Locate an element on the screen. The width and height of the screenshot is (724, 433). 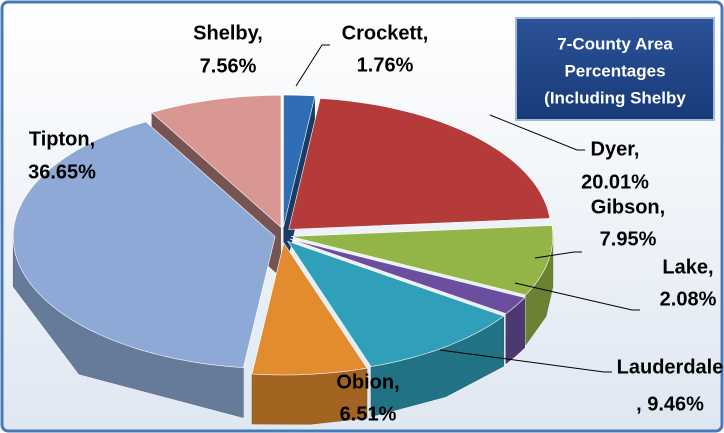
category-label: Crockett, is located at coordinates (385, 33).